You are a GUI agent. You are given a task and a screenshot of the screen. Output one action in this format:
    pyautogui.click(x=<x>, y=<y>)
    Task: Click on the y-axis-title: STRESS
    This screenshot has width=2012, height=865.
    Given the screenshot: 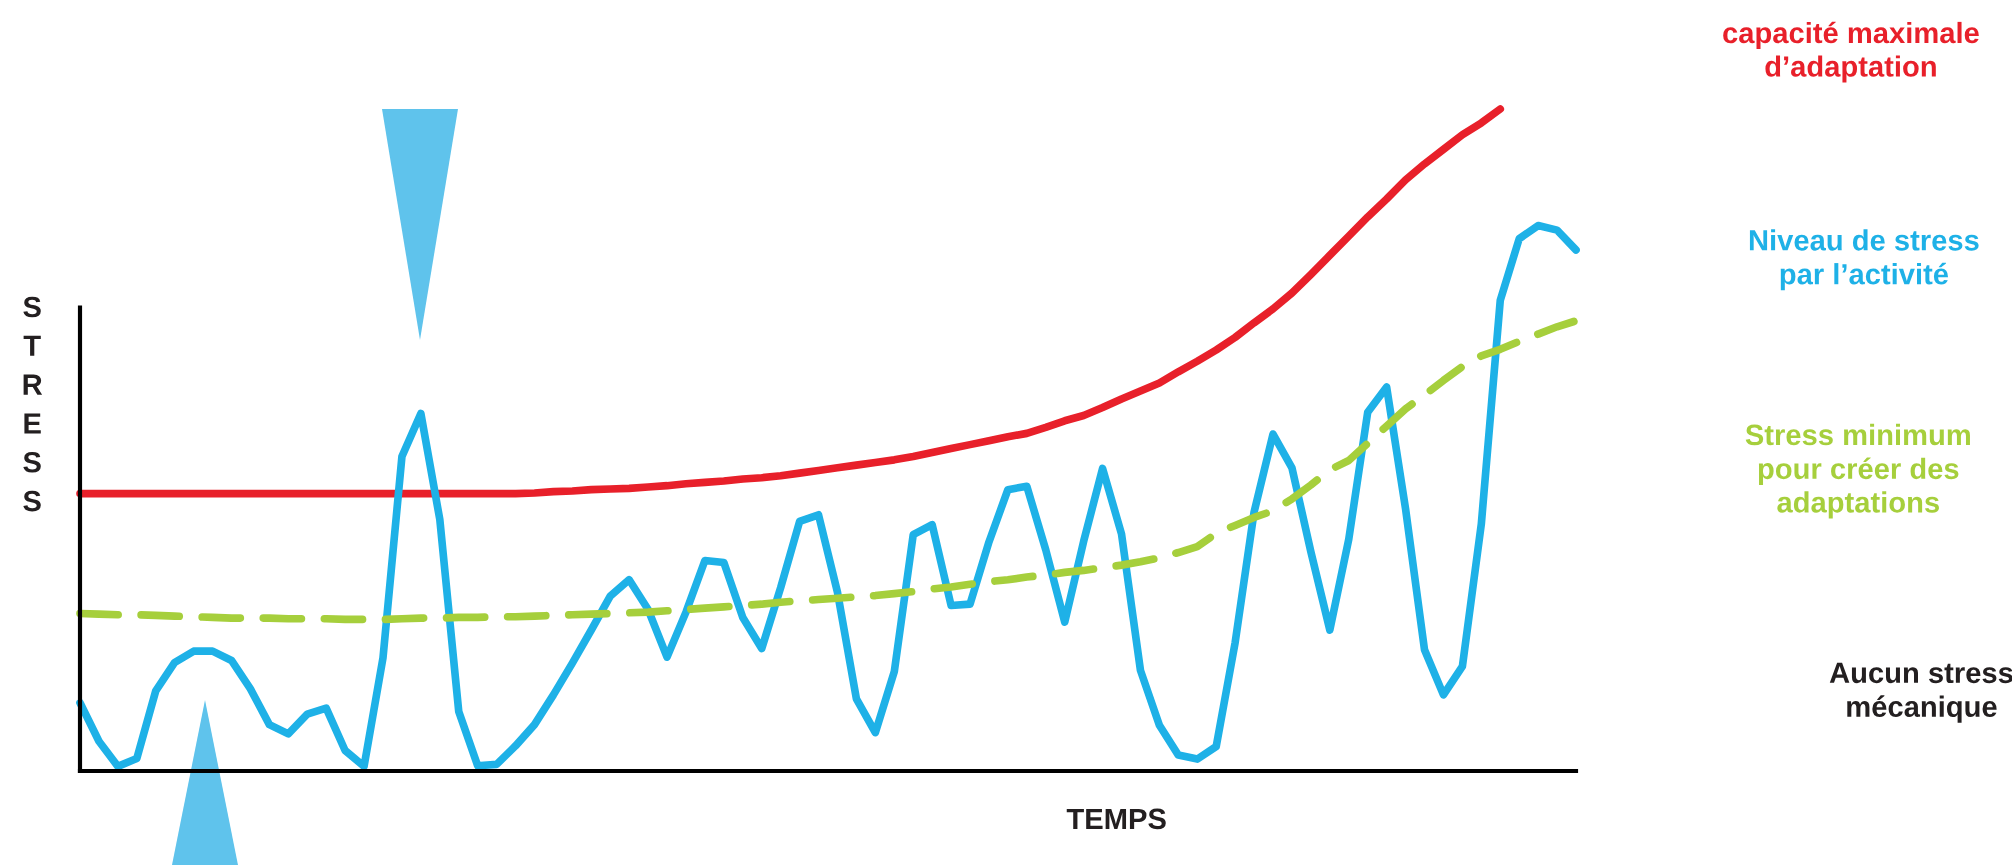 What is the action you would take?
    pyautogui.click(x=33, y=404)
    